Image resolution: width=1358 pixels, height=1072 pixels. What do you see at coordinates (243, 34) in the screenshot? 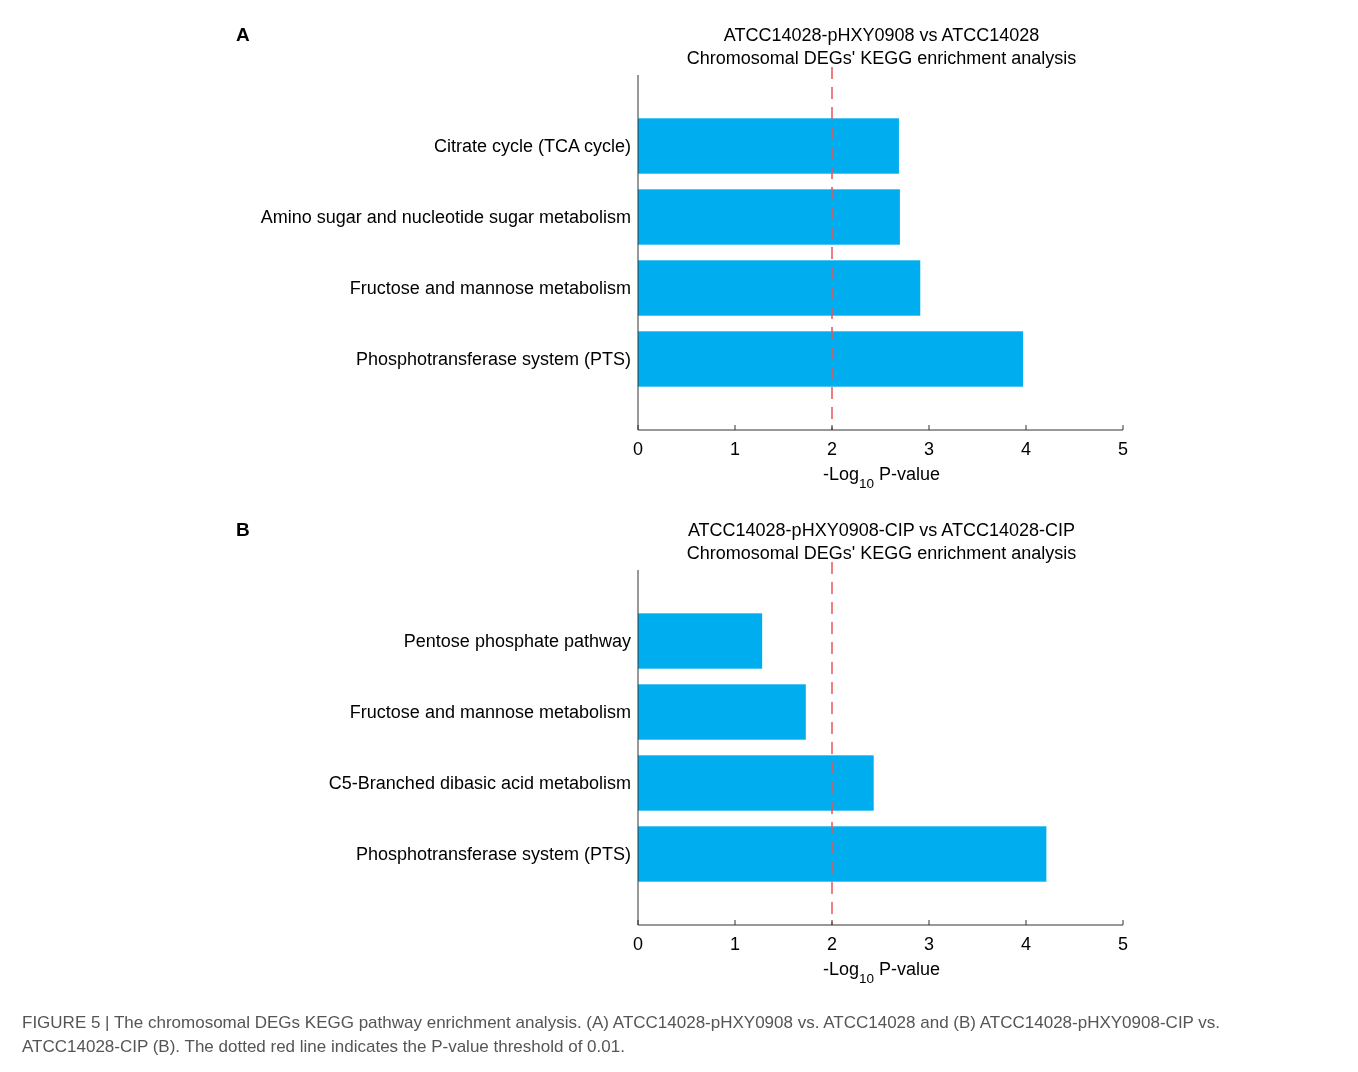
I see `text: A` at bounding box center [243, 34].